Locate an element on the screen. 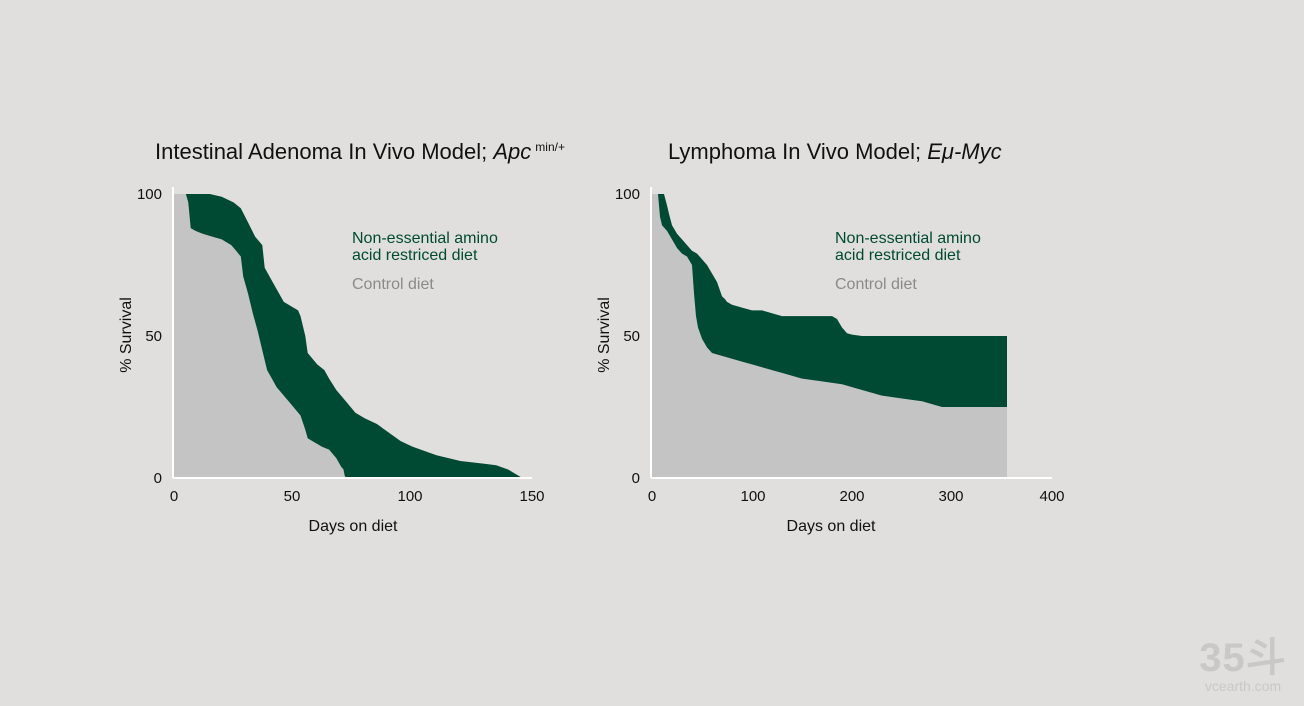 Image resolution: width=1304 pixels, height=706 pixels. chart-2-ytick-0: 0 is located at coordinates (636, 478).